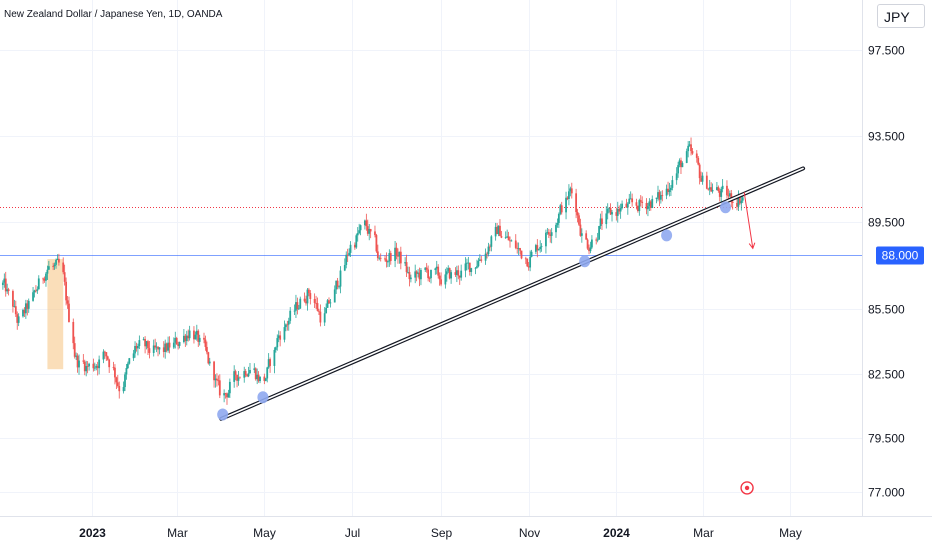  What do you see at coordinates (616, 533) in the screenshot?
I see `time-tick-label: 2024` at bounding box center [616, 533].